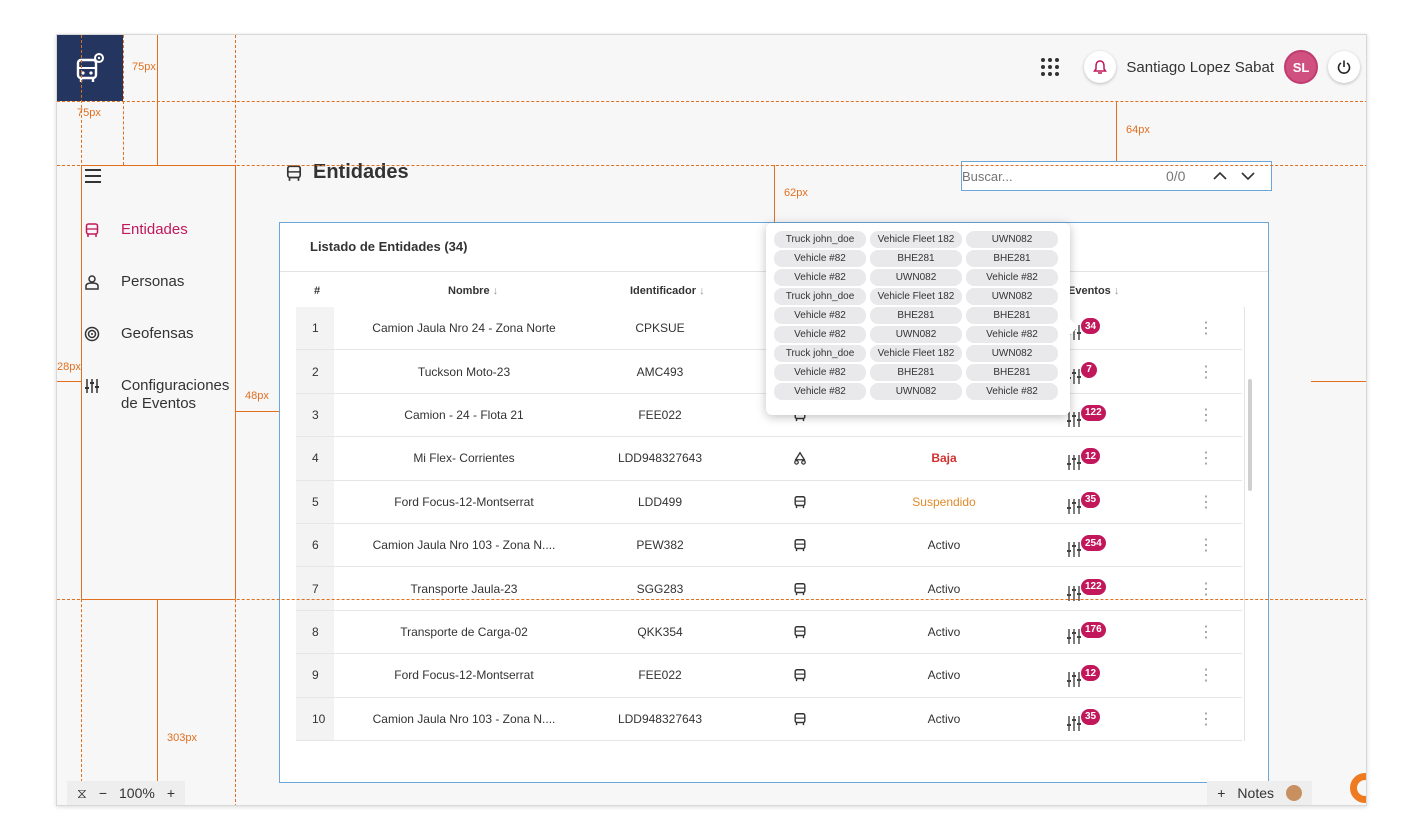 The image size is (1424, 839). Describe the element at coordinates (163, 351) in the screenshot. I see `sidebar-item-geofensas: Geofensas` at that location.